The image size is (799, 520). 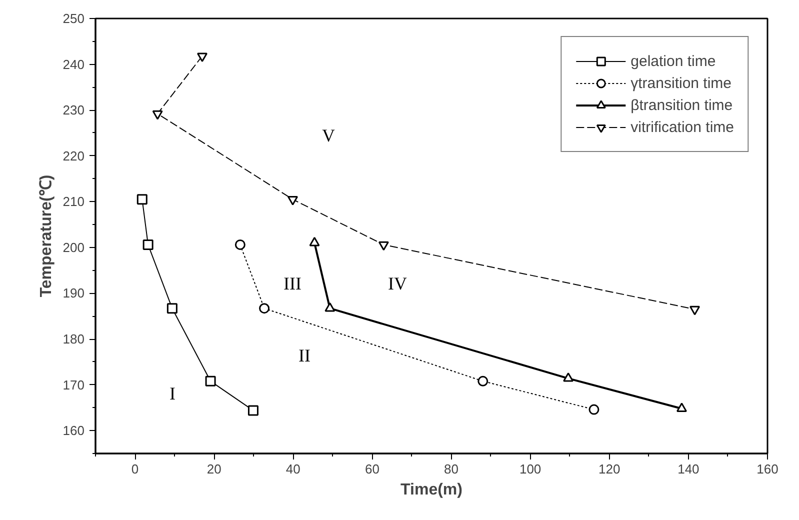 I want to click on x-tick-label: 120, so click(x=609, y=469).